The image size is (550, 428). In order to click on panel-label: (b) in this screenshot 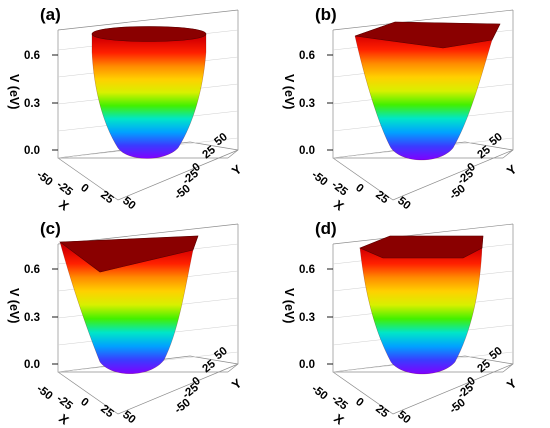, I will do `click(326, 14)`.